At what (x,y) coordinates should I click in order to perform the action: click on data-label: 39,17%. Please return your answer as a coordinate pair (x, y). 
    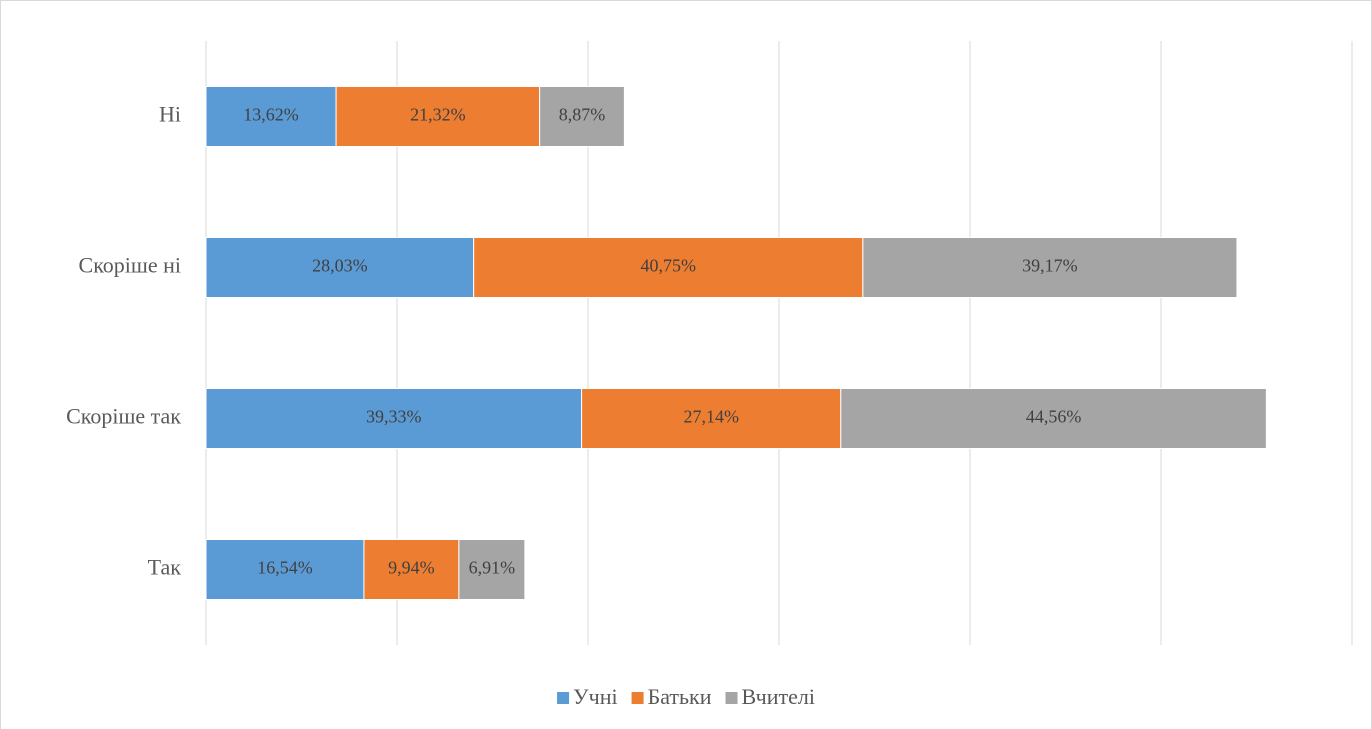
    Looking at the image, I should click on (1050, 266).